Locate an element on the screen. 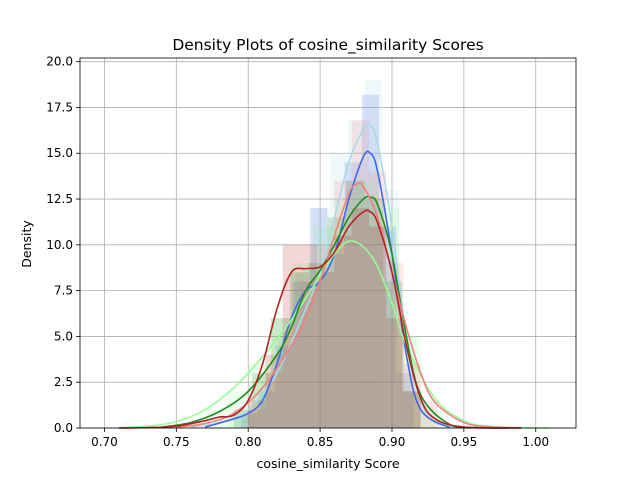 The width and height of the screenshot is (640, 480). x-axis-ticks: 0.70 0.75 0.80 0.85 0.90 0.95 1.00 is located at coordinates (320, 438).